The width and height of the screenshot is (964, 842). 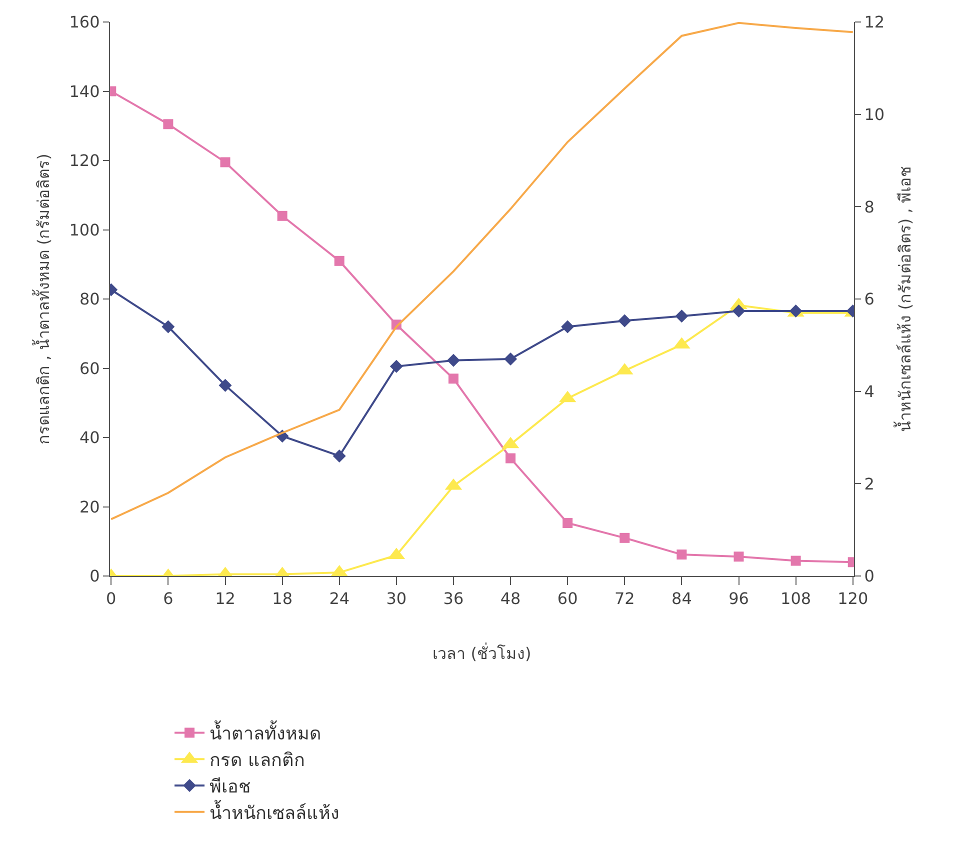 What do you see at coordinates (339, 598) in the screenshot?
I see `x-tick-label: 24` at bounding box center [339, 598].